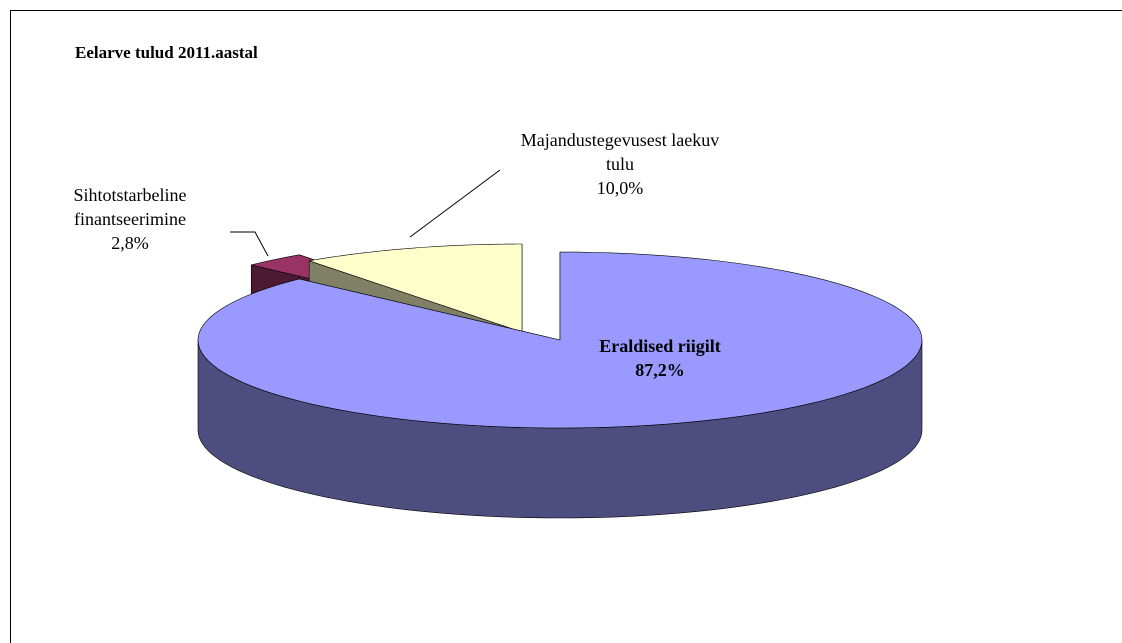  Describe the element at coordinates (620, 152) in the screenshot. I see `slice-name: Majandustegevusest laekuv tulu` at that location.